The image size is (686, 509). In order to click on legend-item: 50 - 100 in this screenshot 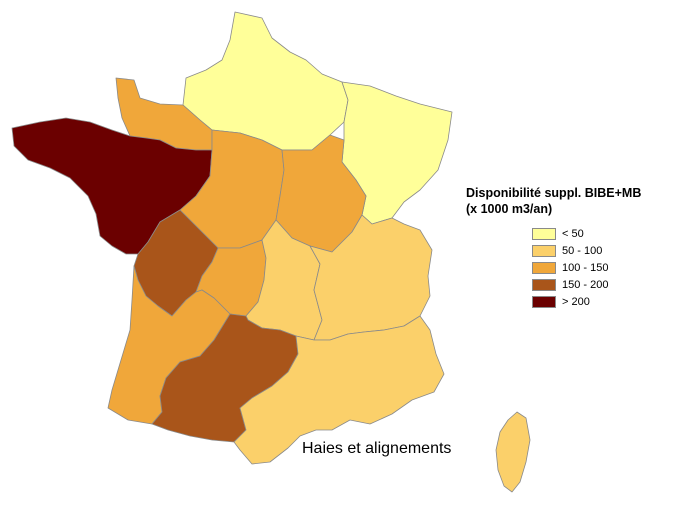, I will do `click(606, 250)`.